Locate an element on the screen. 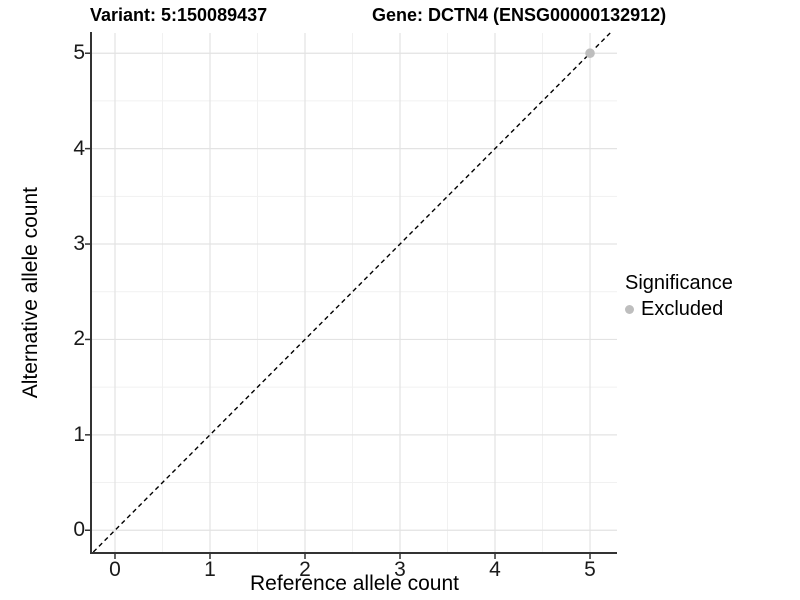  x-tick-label: 3 is located at coordinates (400, 569).